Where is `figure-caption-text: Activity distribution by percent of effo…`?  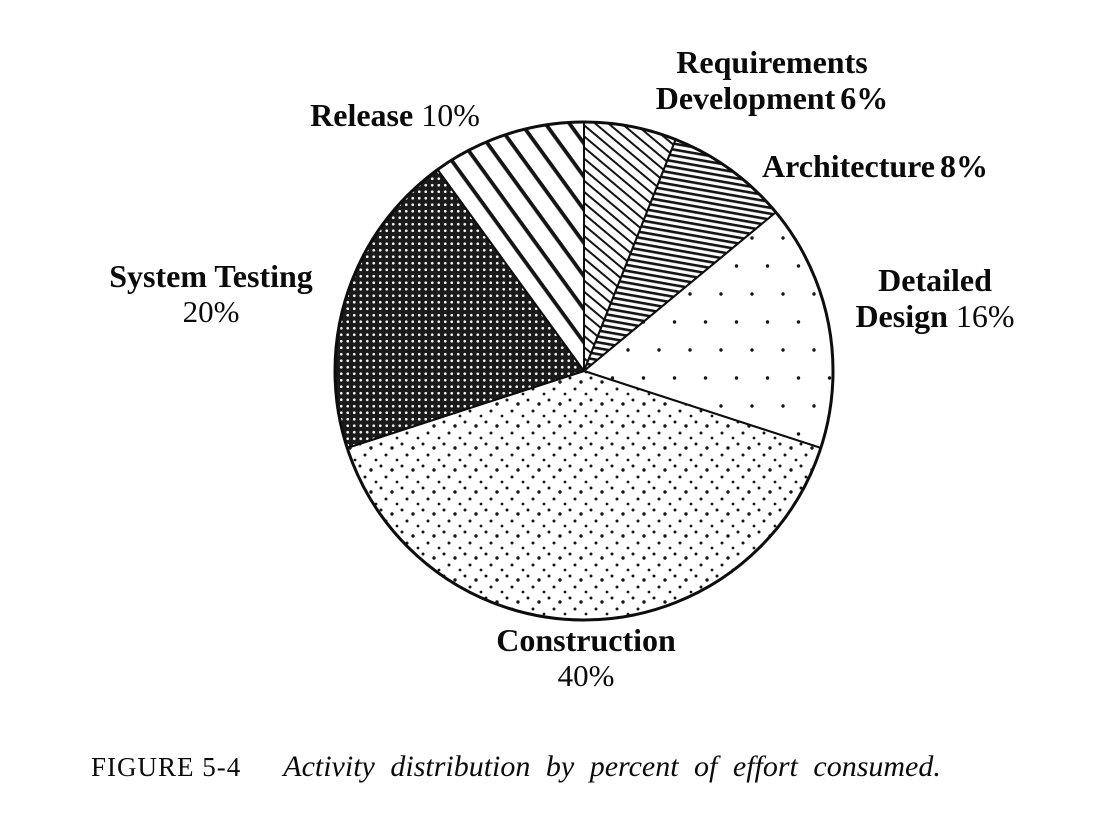 figure-caption-text: Activity distribution by percent of effo… is located at coordinates (612, 766).